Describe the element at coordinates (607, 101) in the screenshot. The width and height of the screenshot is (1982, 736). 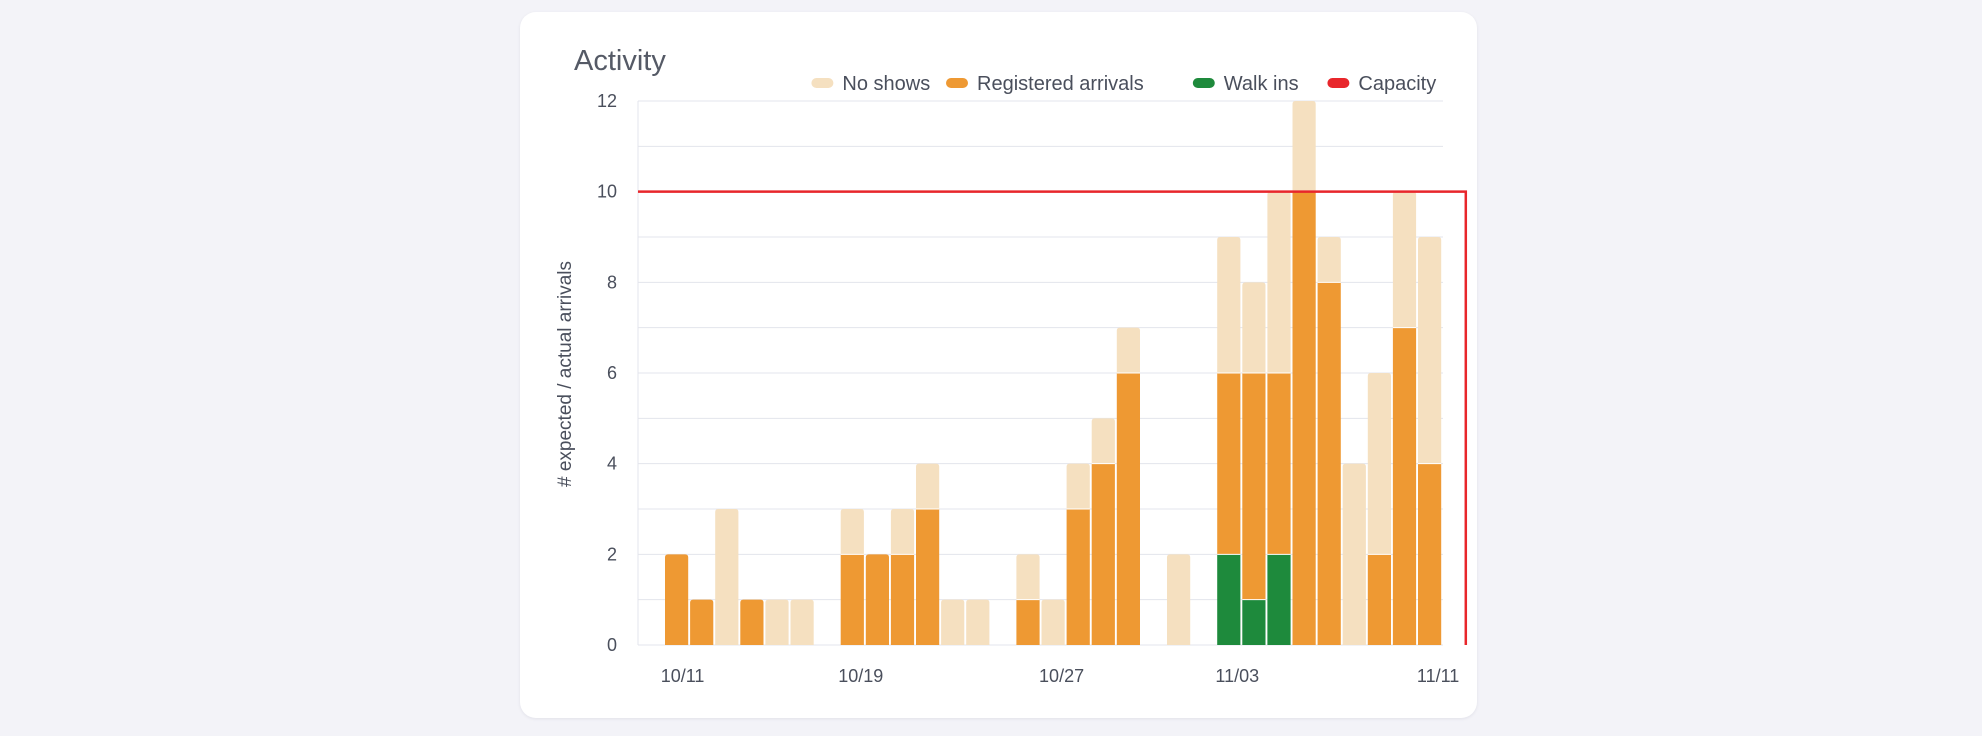
I see `y-tick-label: 12` at that location.